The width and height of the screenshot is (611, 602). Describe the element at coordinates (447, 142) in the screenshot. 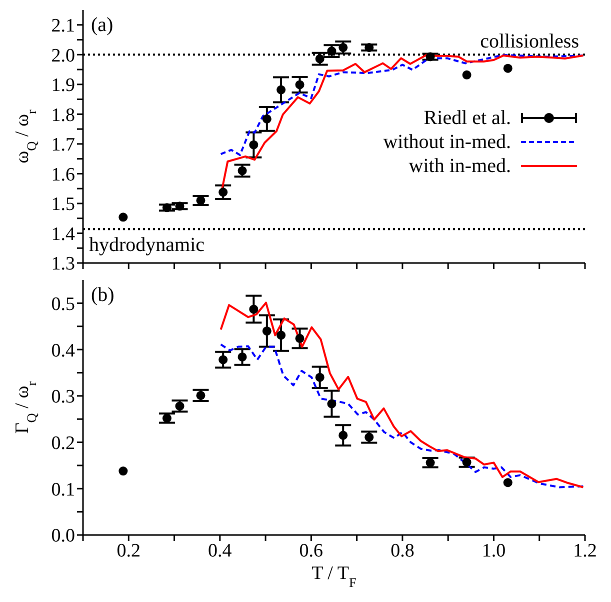

I see `legend-label: without in-med.` at that location.